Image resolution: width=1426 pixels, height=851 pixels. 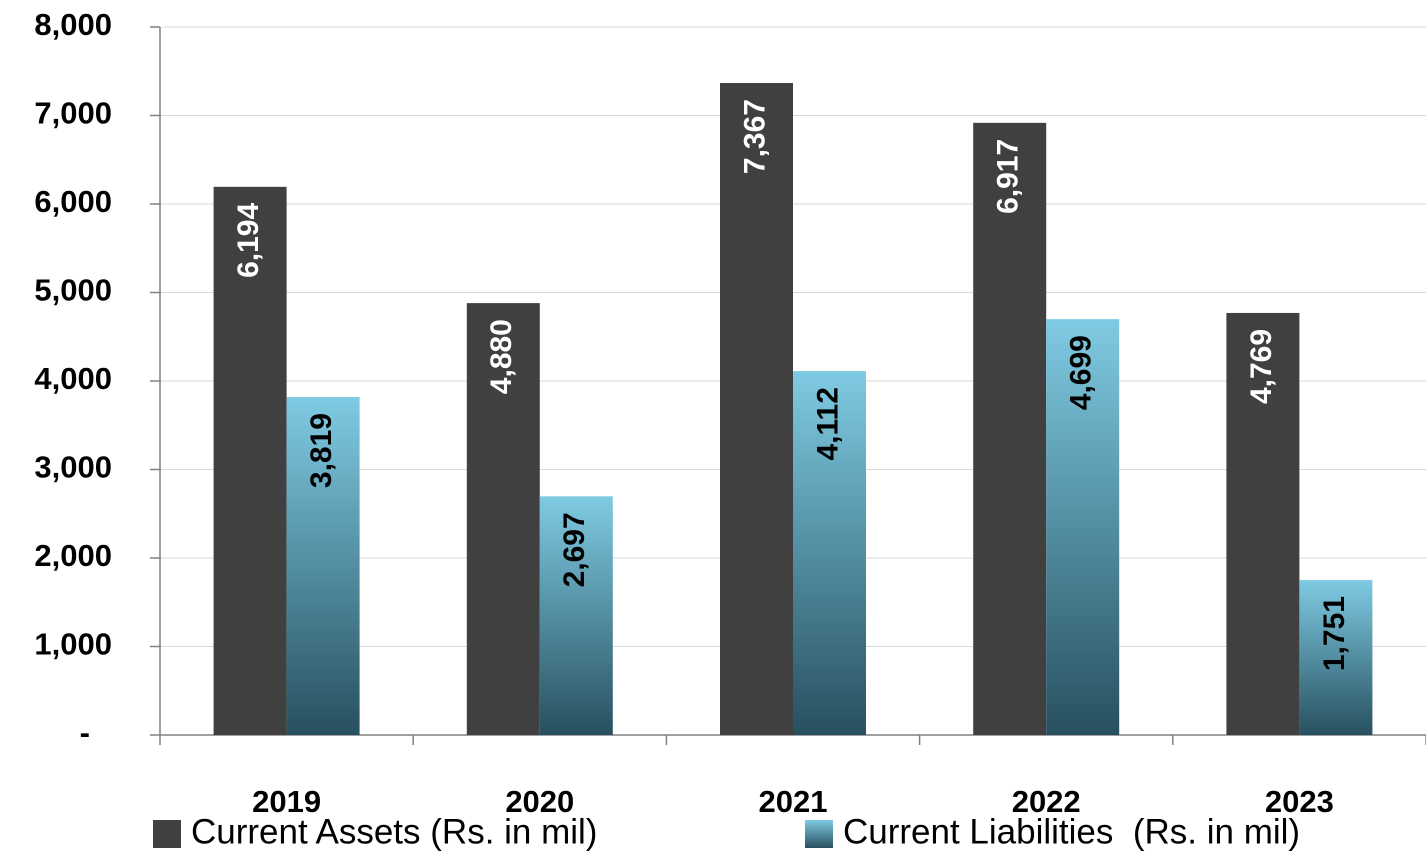 I want to click on value-label: 4,699, so click(x=1081, y=372).